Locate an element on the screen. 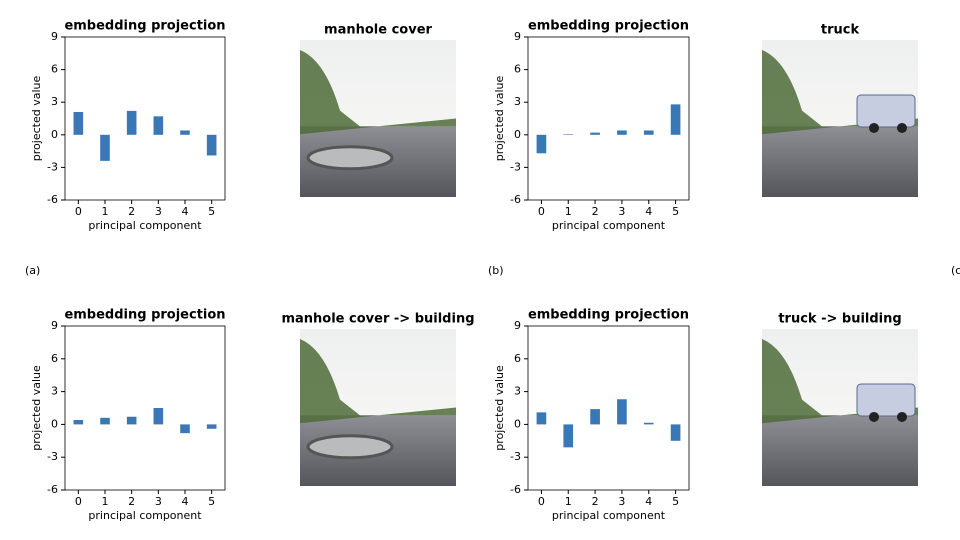  image-title: truck is located at coordinates (840, 30).